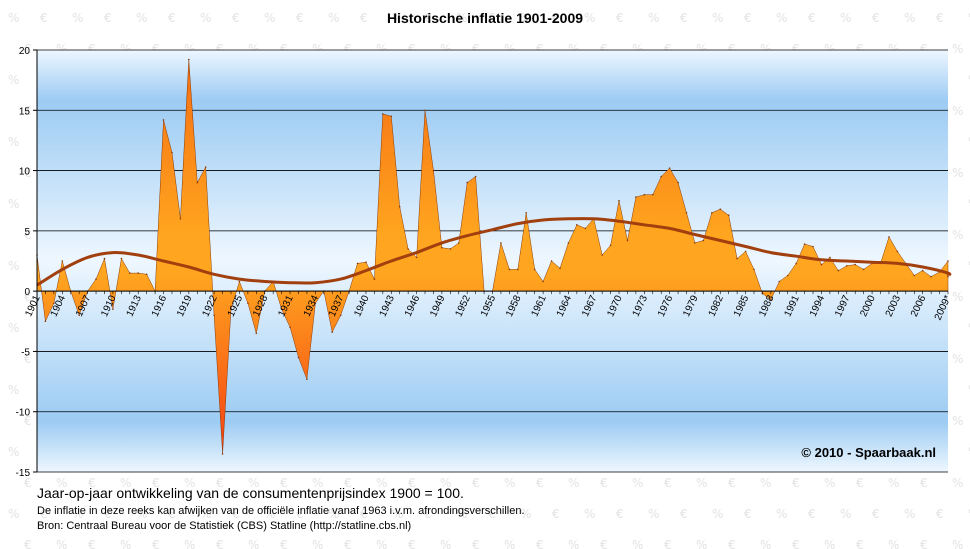 The height and width of the screenshot is (549, 970). What do you see at coordinates (25, 111) in the screenshot?
I see `y-tick-label: 15` at bounding box center [25, 111].